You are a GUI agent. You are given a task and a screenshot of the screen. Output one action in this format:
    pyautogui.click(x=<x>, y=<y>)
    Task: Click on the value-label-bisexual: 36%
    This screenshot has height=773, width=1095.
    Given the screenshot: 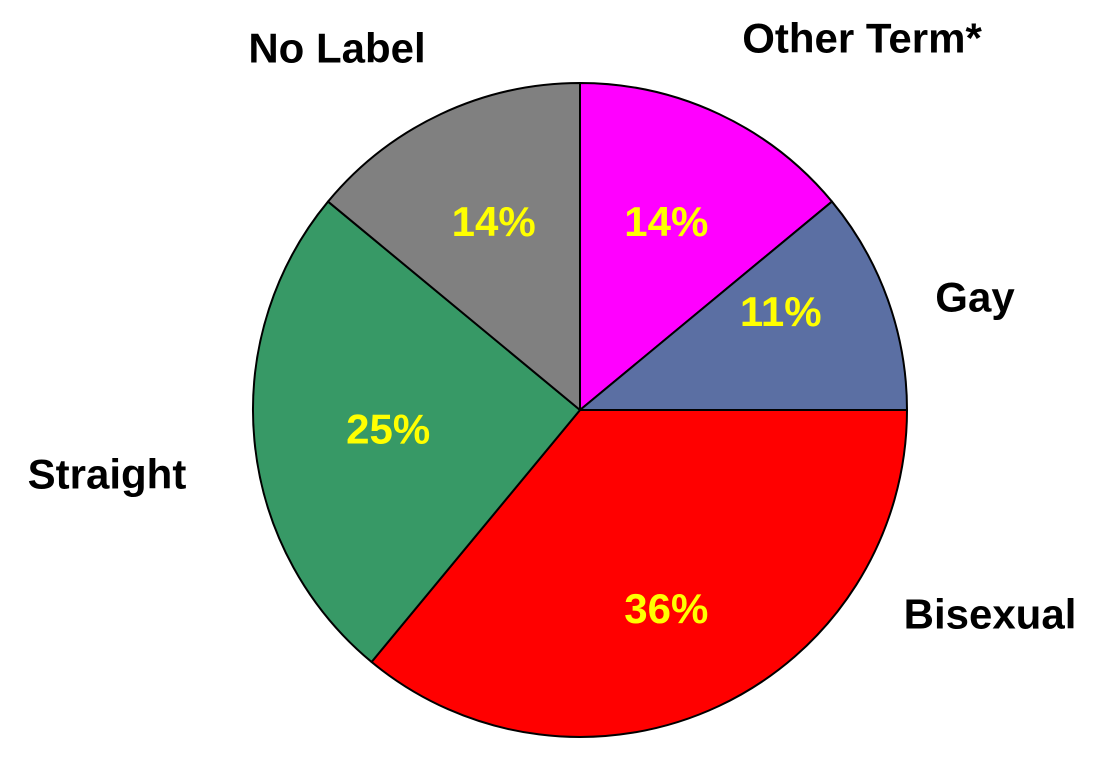 What is the action you would take?
    pyautogui.click(x=666, y=608)
    